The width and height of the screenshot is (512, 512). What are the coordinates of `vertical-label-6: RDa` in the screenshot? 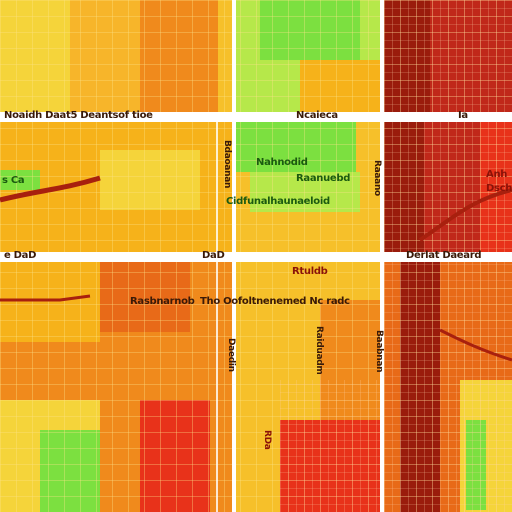 It's located at (267, 440).